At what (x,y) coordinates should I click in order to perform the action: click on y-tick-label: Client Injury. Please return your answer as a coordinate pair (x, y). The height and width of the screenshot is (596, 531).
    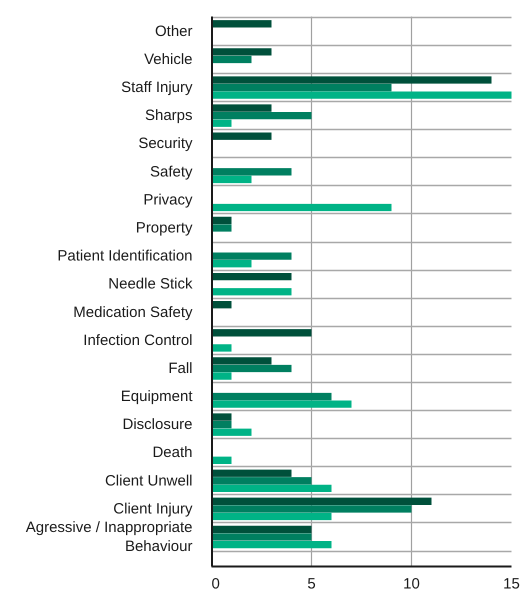
    Looking at the image, I should click on (153, 509).